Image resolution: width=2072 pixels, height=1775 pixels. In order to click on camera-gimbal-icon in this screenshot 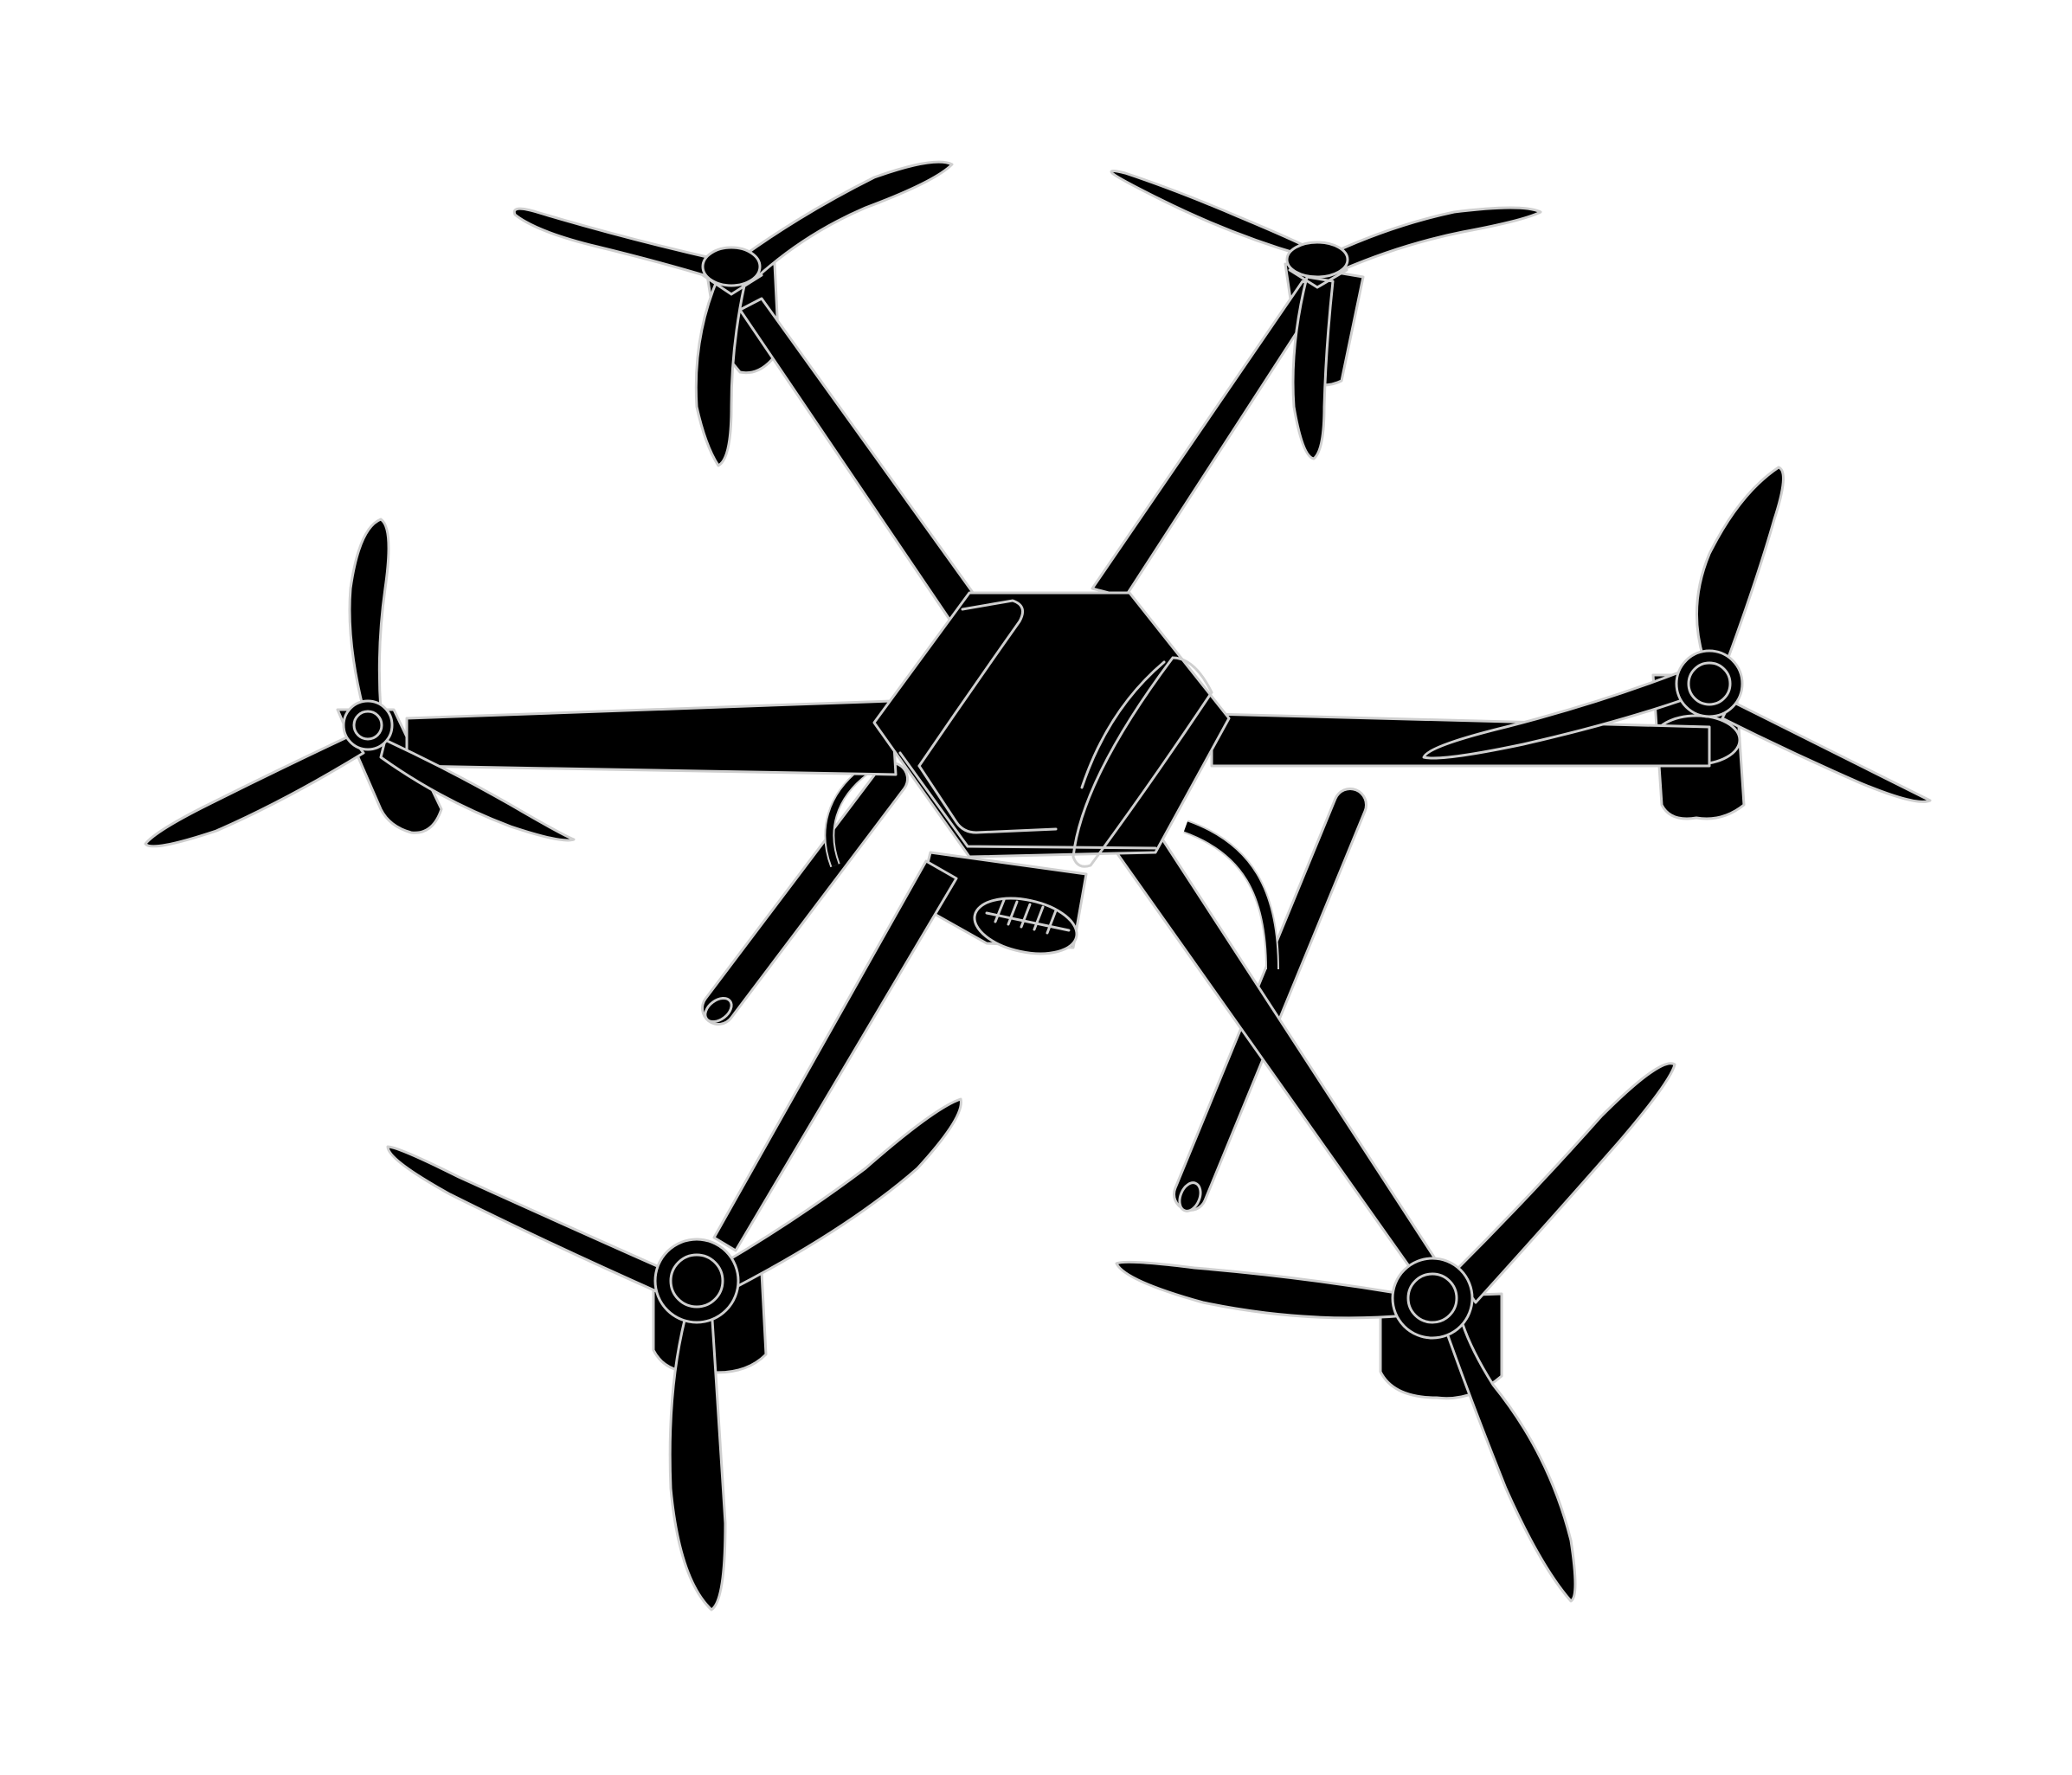, I will do `click(1002, 903)`.